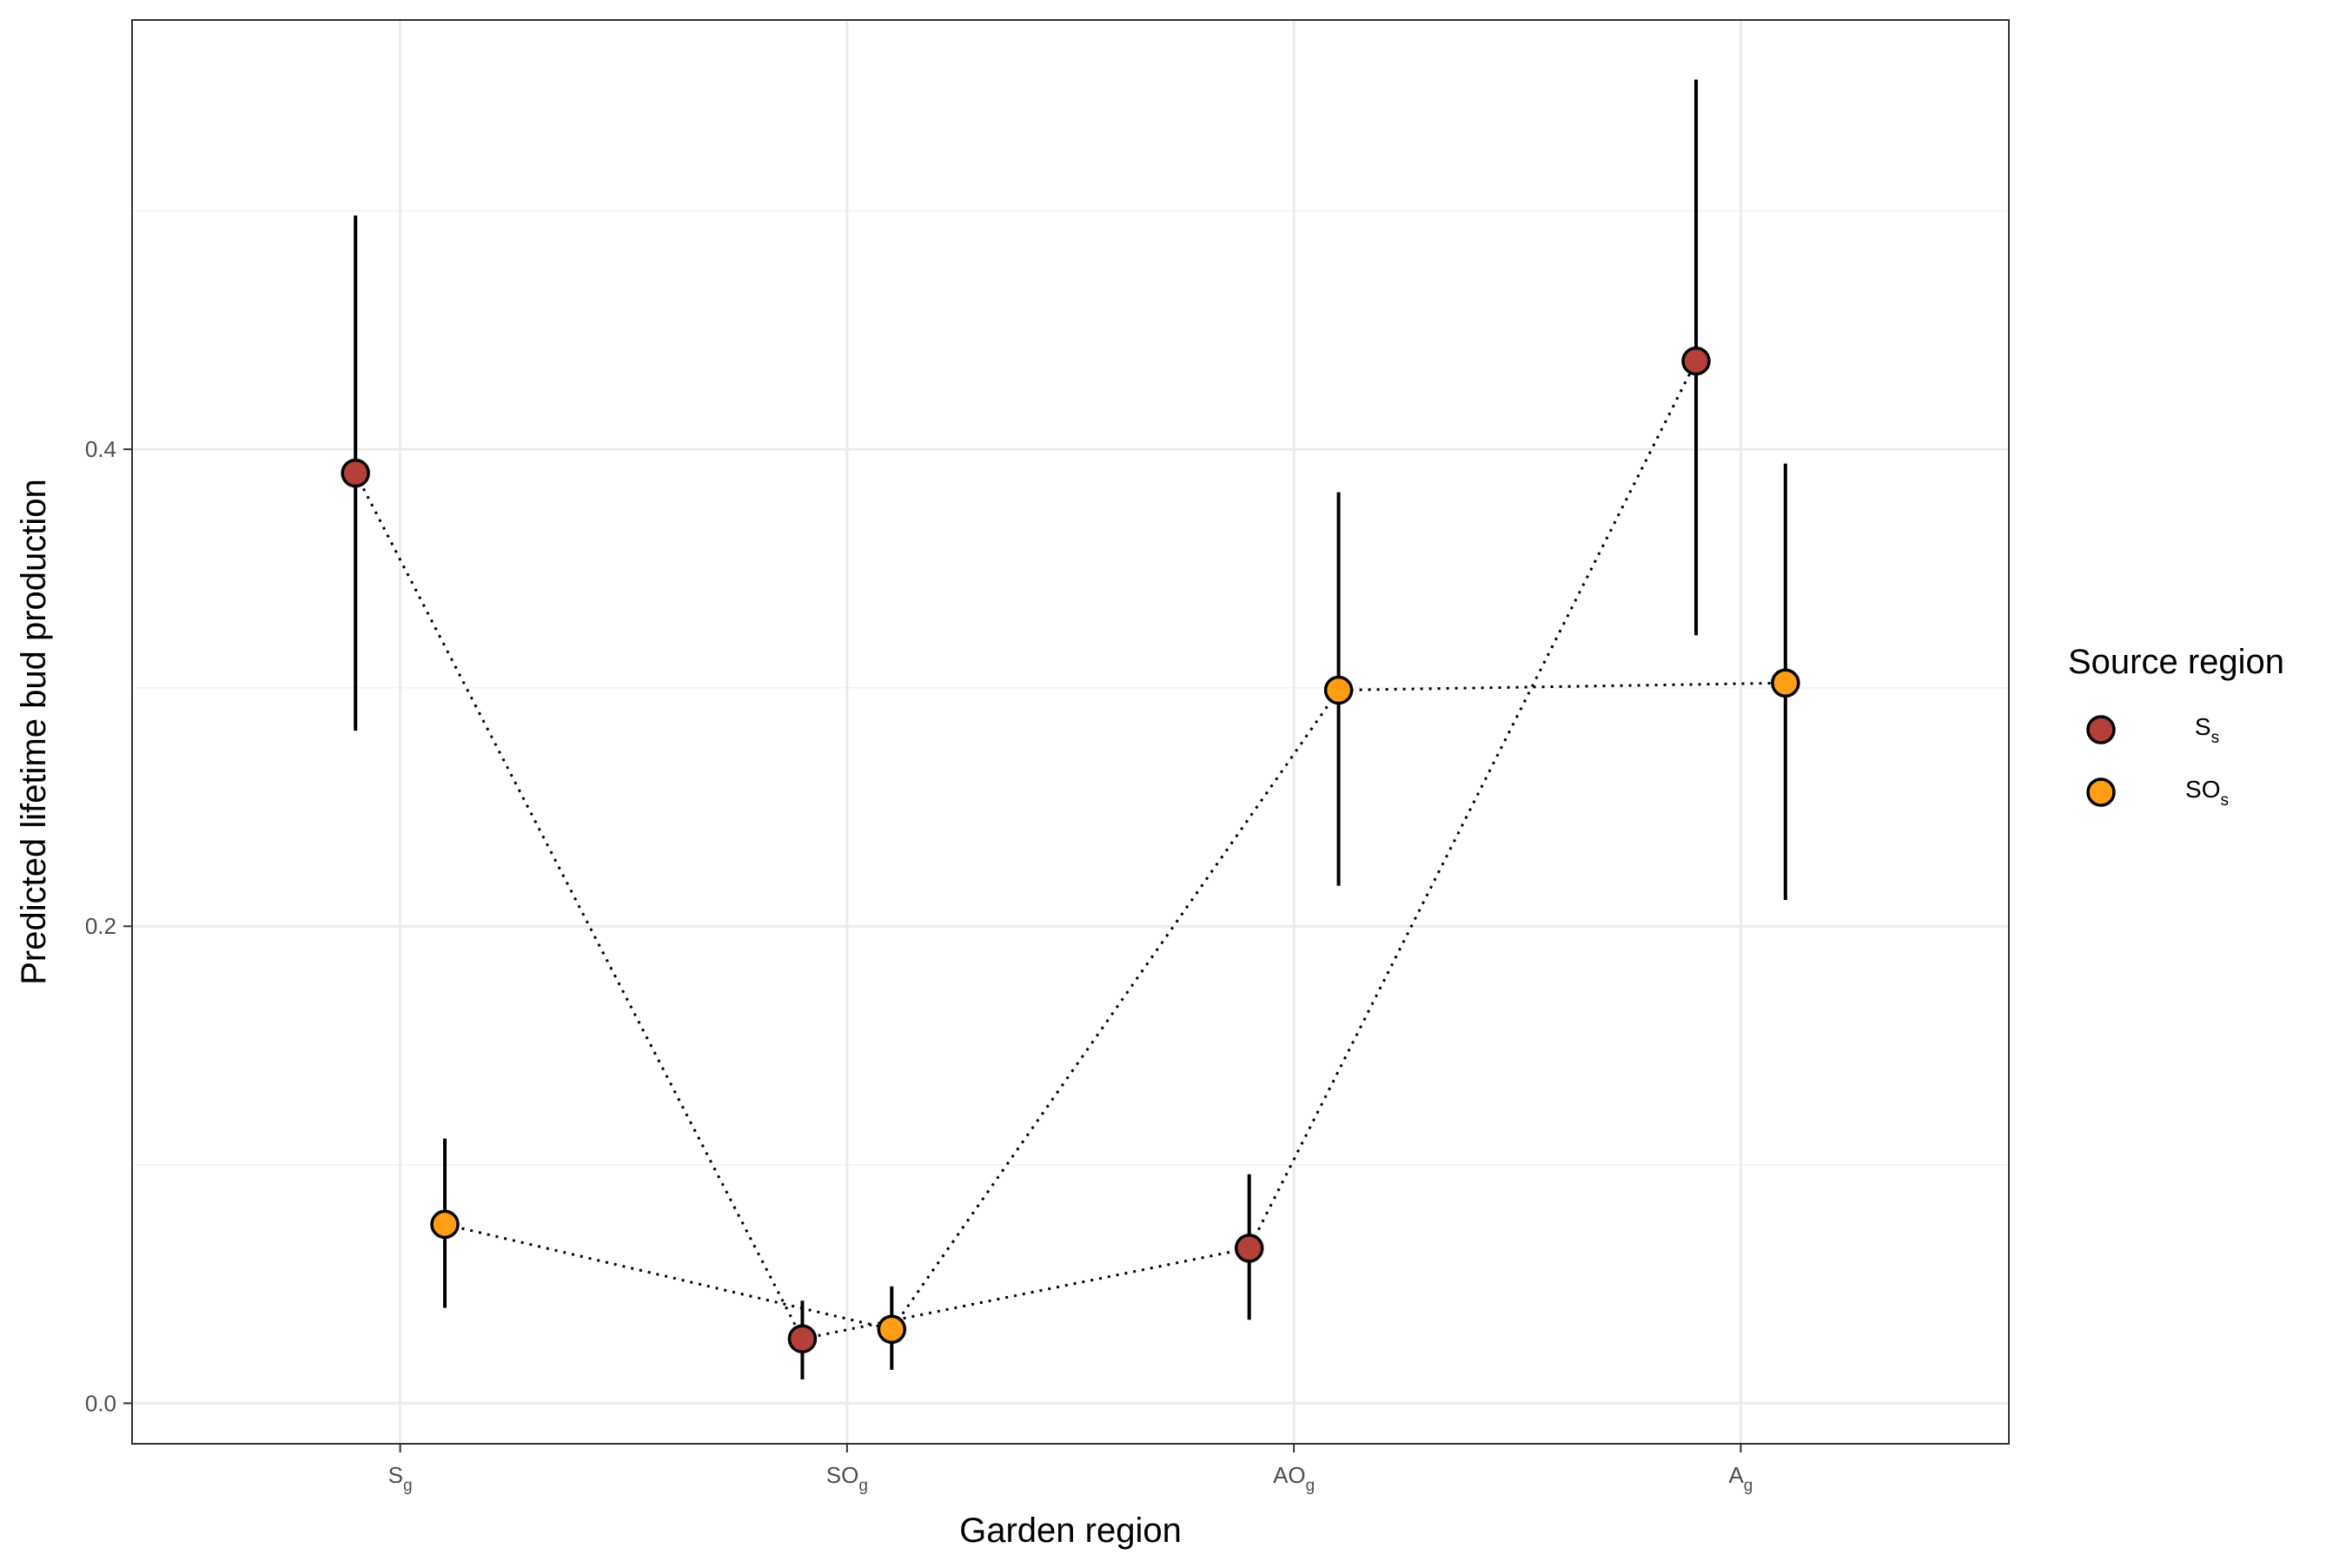 The image size is (2346, 1568). I want to click on x-axis-title: Garden region, so click(1071, 1531).